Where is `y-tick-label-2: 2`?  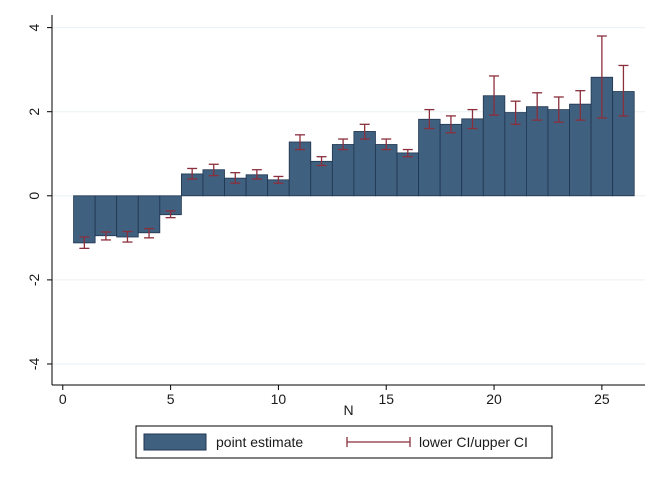 y-tick-label-2: 2 is located at coordinates (34, 112).